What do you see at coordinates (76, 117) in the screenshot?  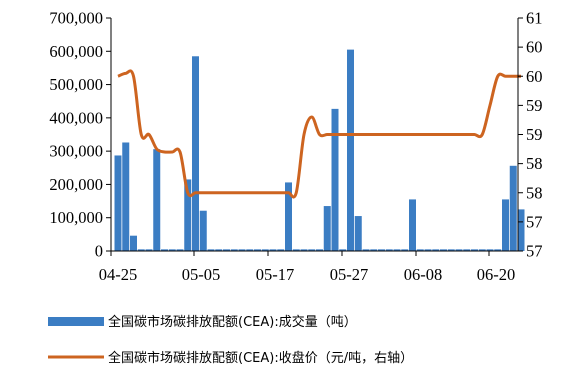 I see `y-left-tick-label: 400,000` at bounding box center [76, 117].